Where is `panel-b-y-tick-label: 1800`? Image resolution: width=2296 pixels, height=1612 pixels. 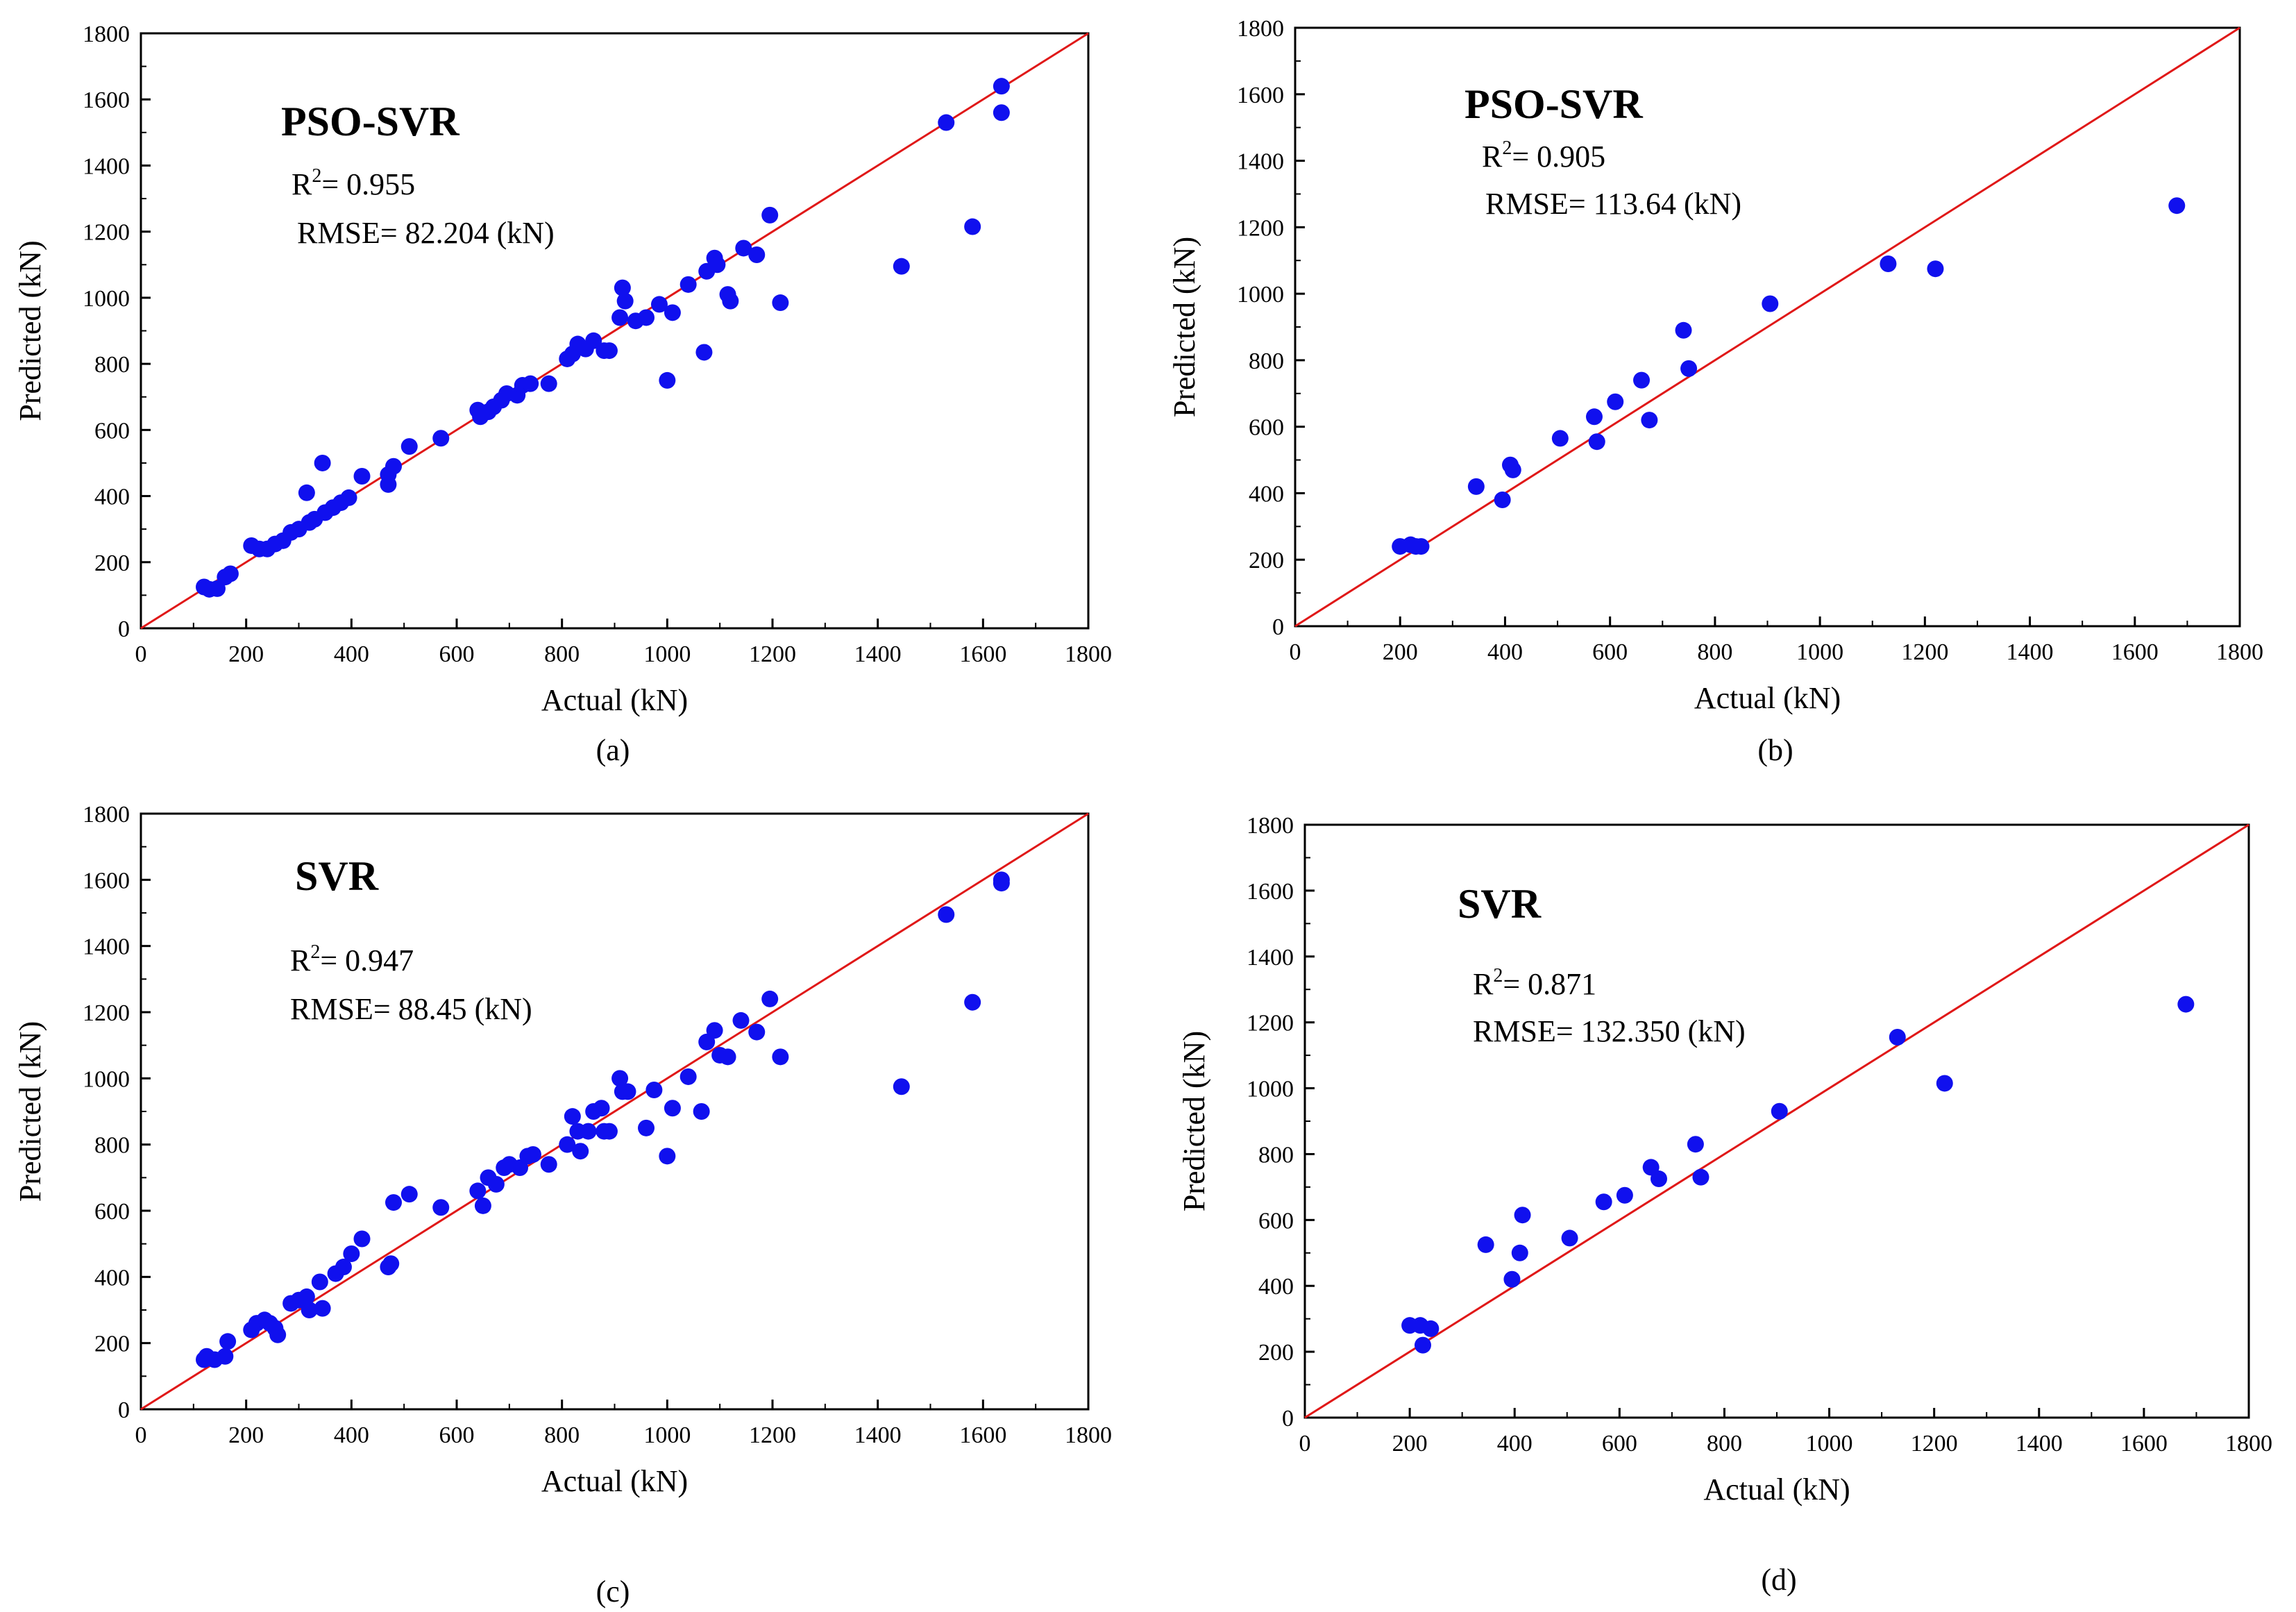 panel-b-y-tick-label: 1800 is located at coordinates (1260, 29).